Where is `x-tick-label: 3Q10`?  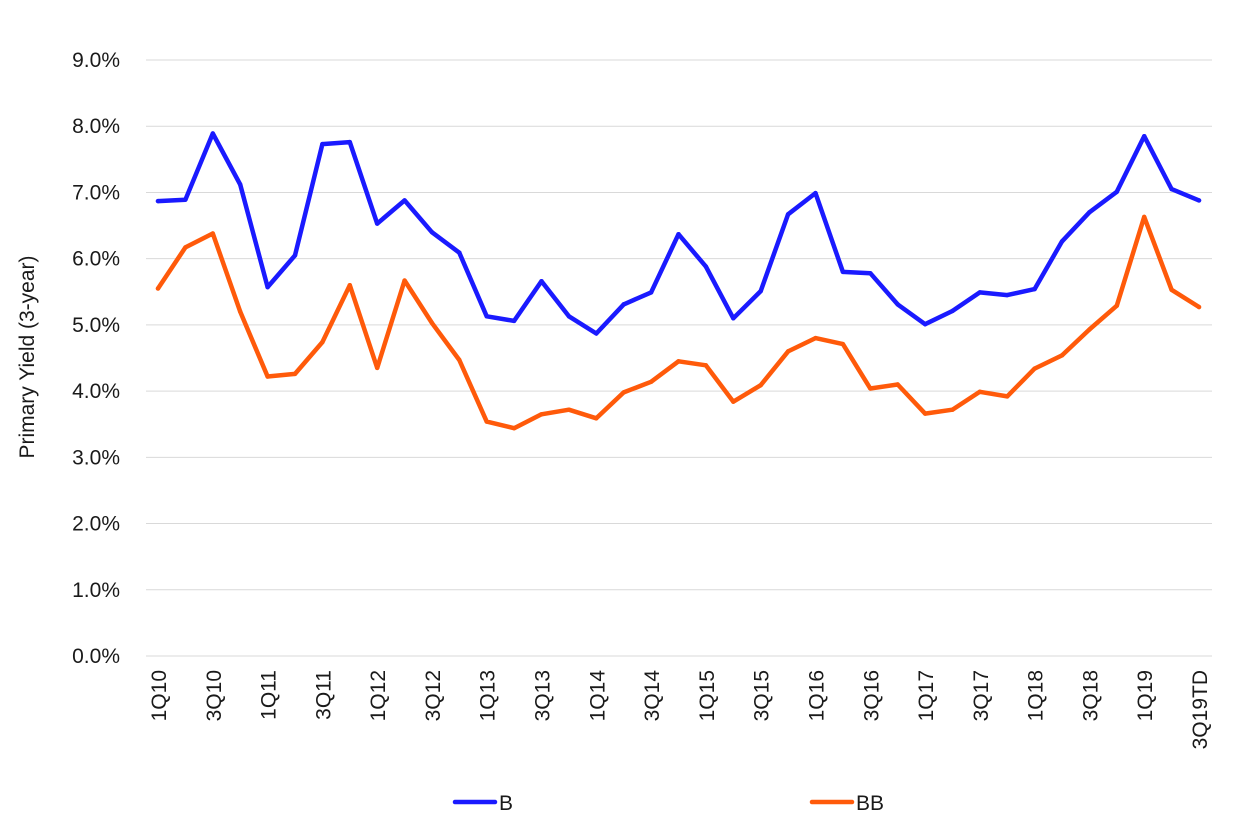 x-tick-label: 3Q10 is located at coordinates (214, 695).